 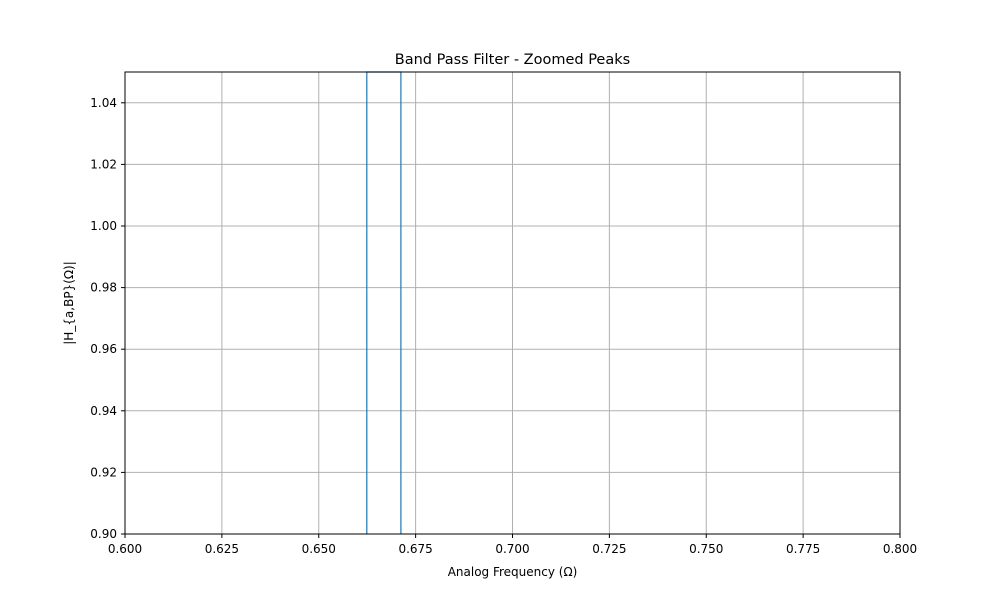 I want to click on x-tick-label: 0.675, so click(x=415, y=549).